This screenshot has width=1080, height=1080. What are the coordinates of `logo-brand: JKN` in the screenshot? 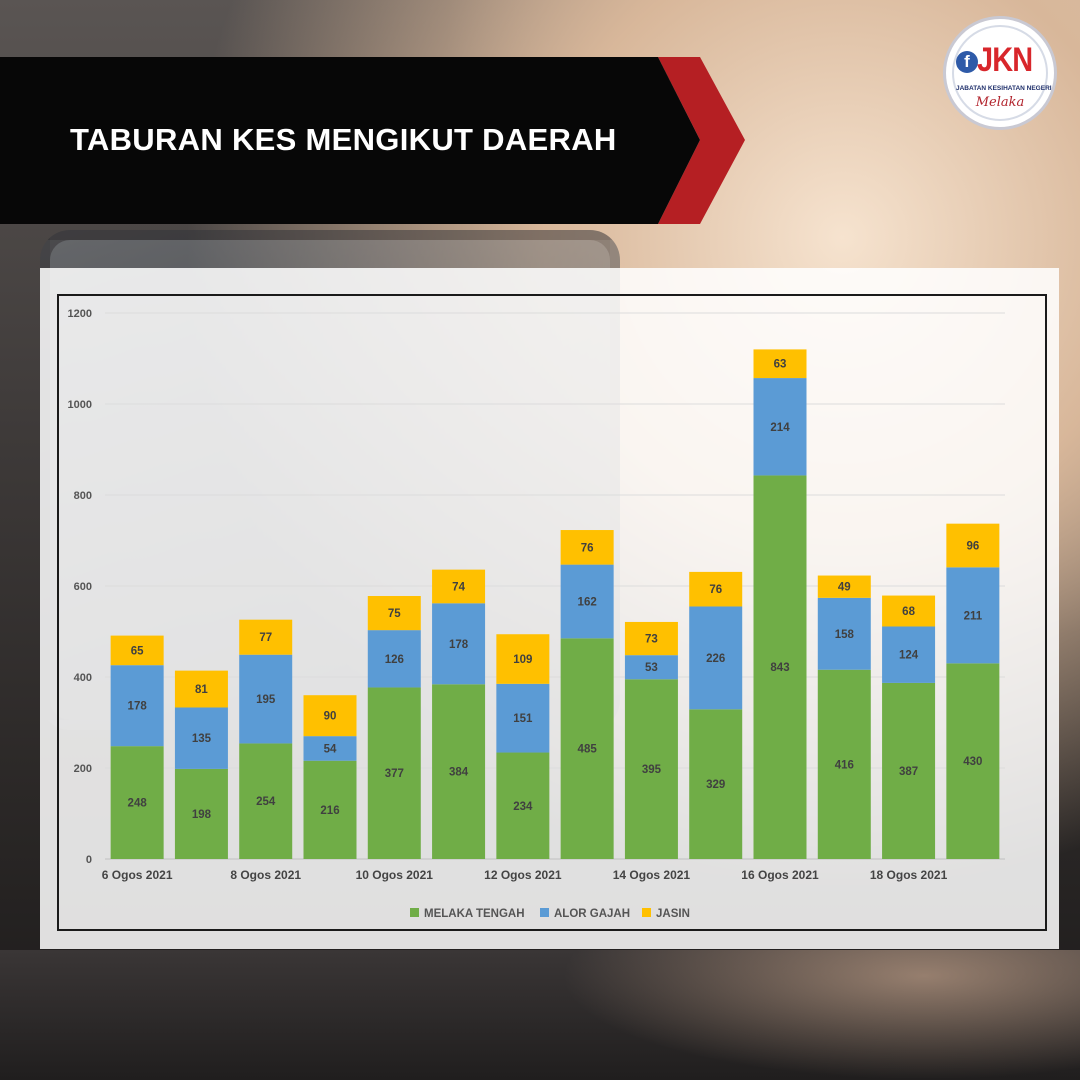 It's located at (1005, 60).